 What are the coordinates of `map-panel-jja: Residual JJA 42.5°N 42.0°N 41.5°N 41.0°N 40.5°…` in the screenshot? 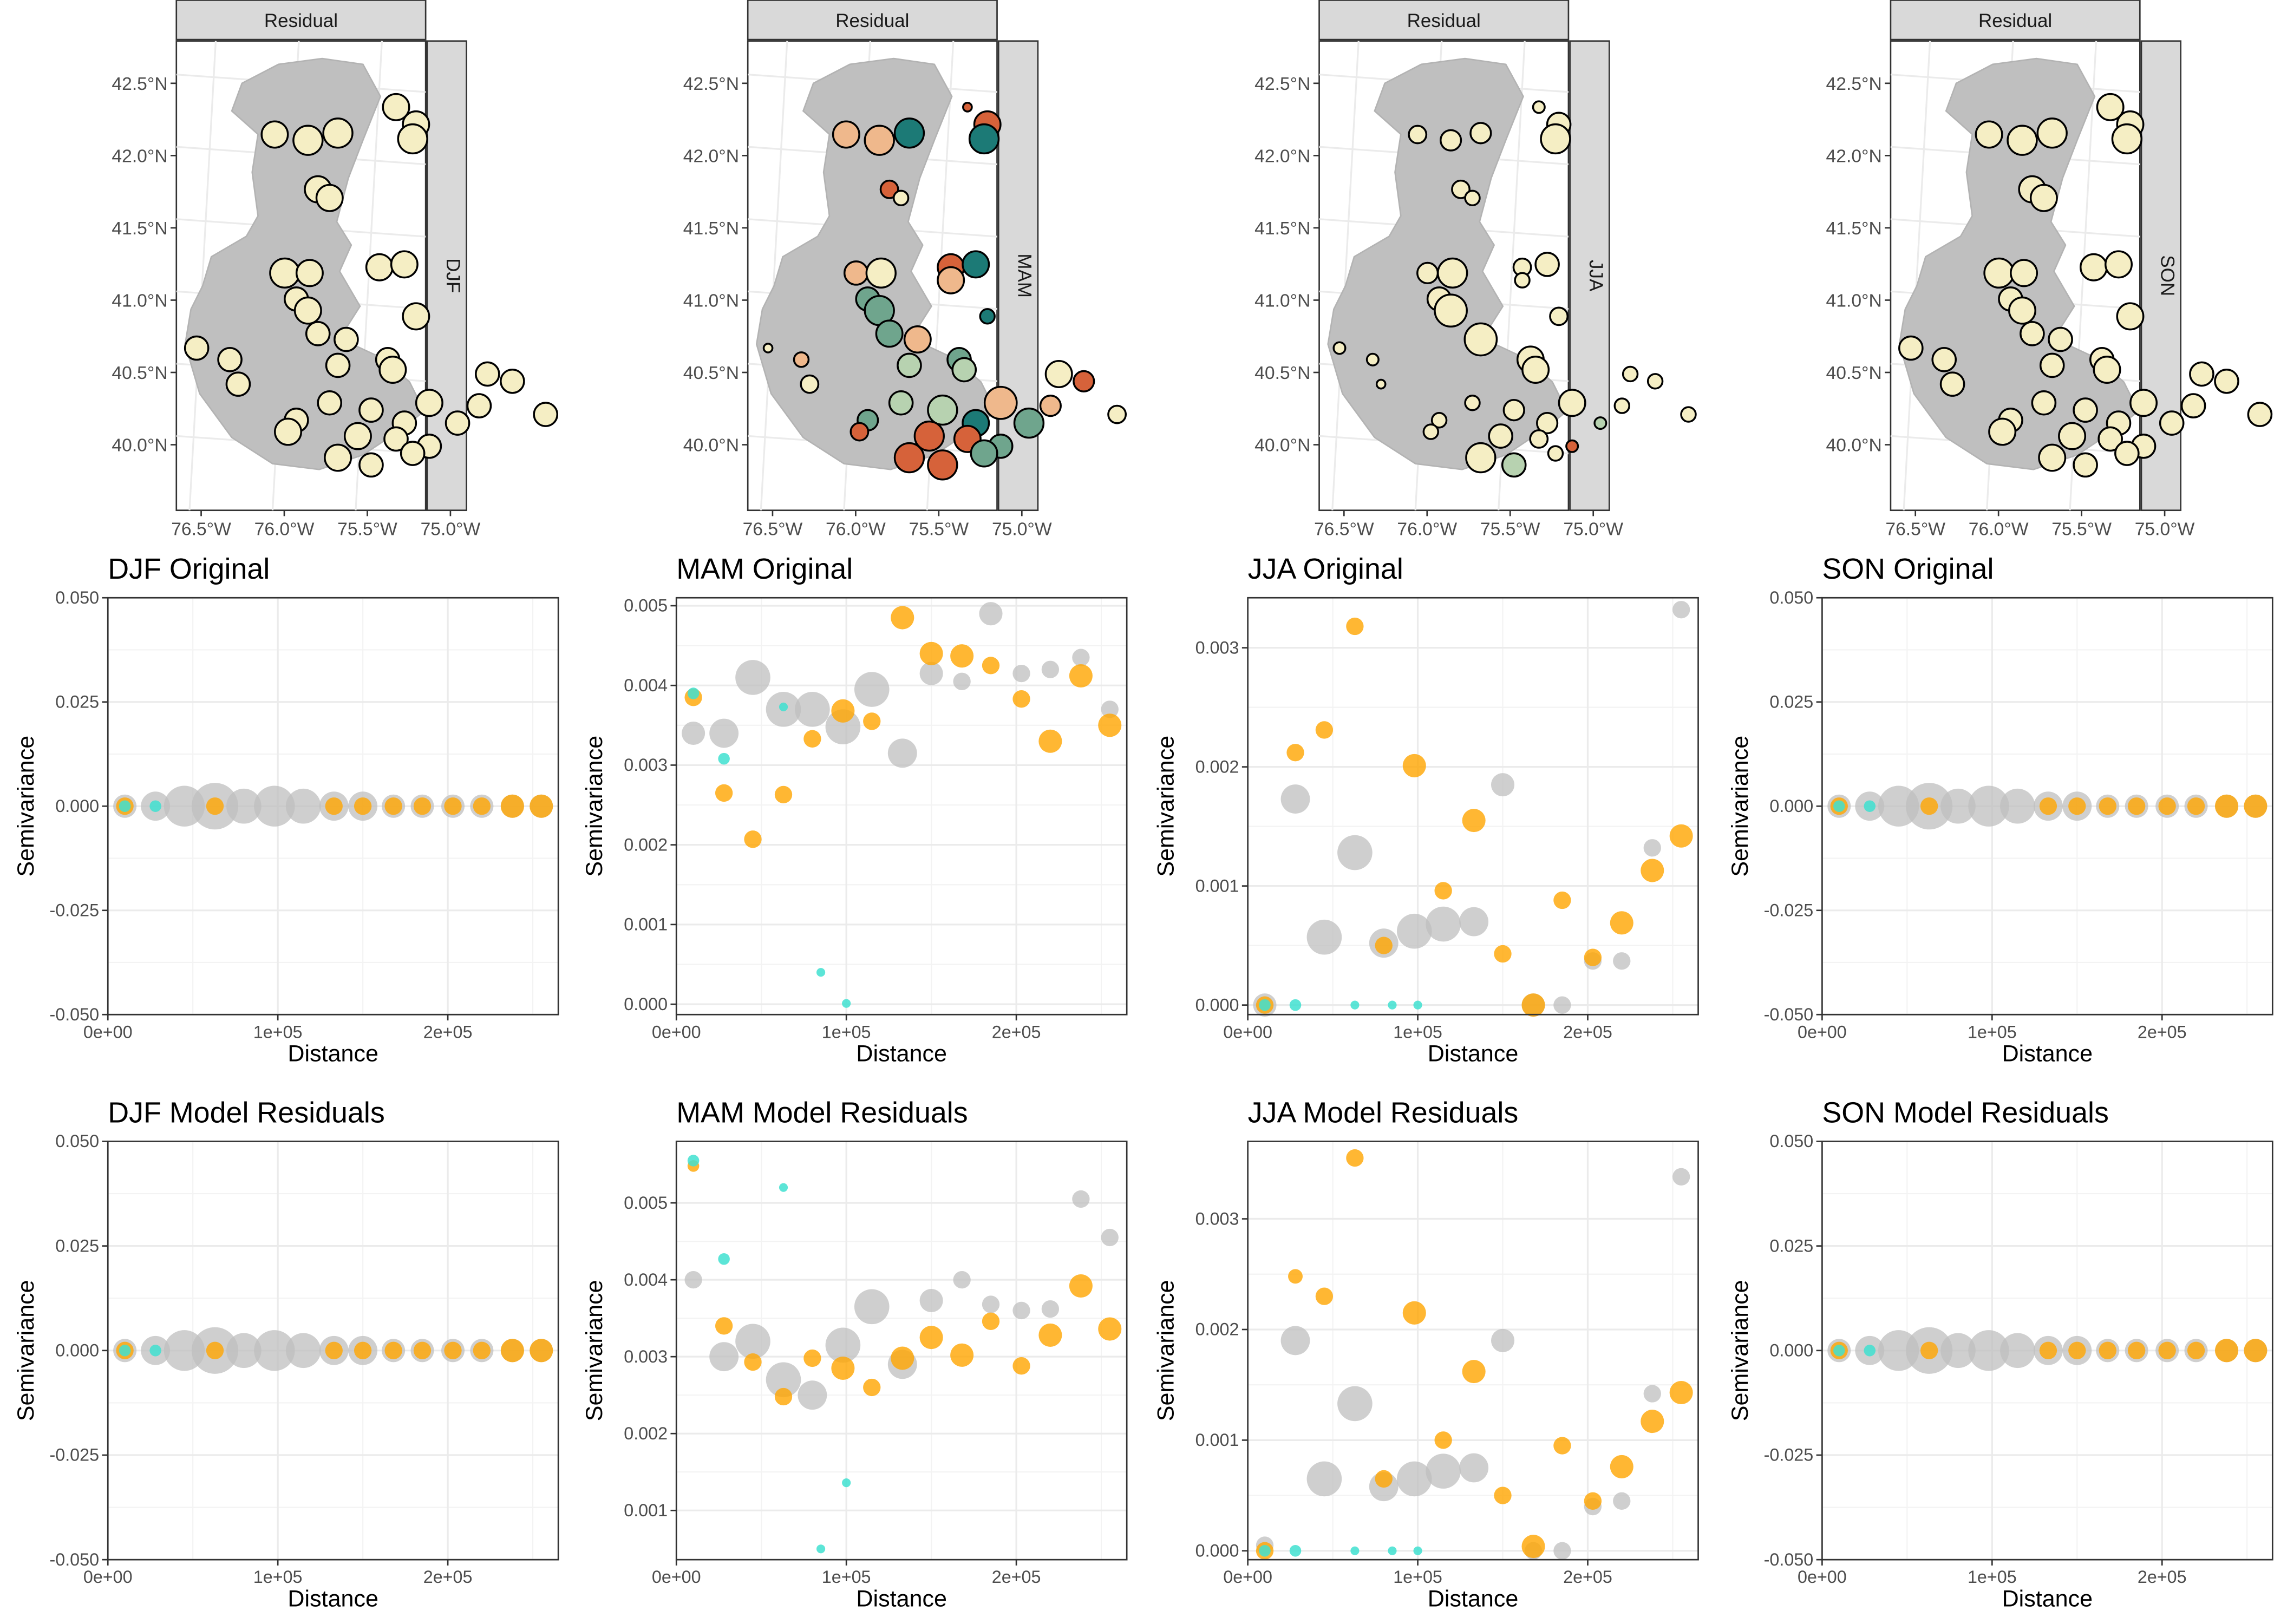 It's located at (1476, 269).